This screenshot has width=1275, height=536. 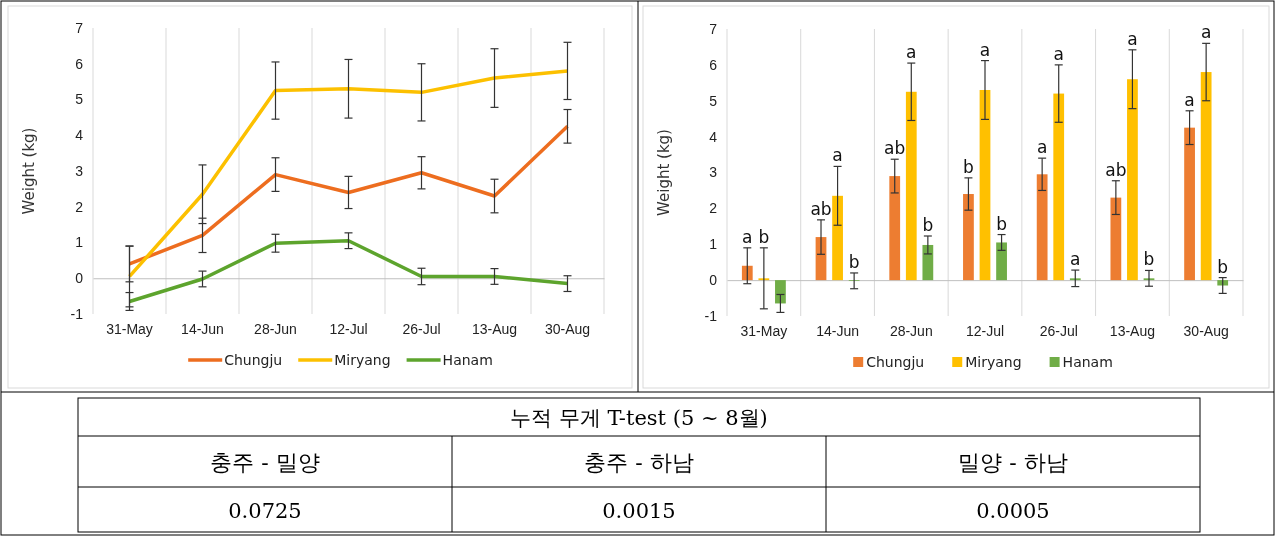 What do you see at coordinates (265, 462) in the screenshot?
I see `category-label: 충주 - 밀양` at bounding box center [265, 462].